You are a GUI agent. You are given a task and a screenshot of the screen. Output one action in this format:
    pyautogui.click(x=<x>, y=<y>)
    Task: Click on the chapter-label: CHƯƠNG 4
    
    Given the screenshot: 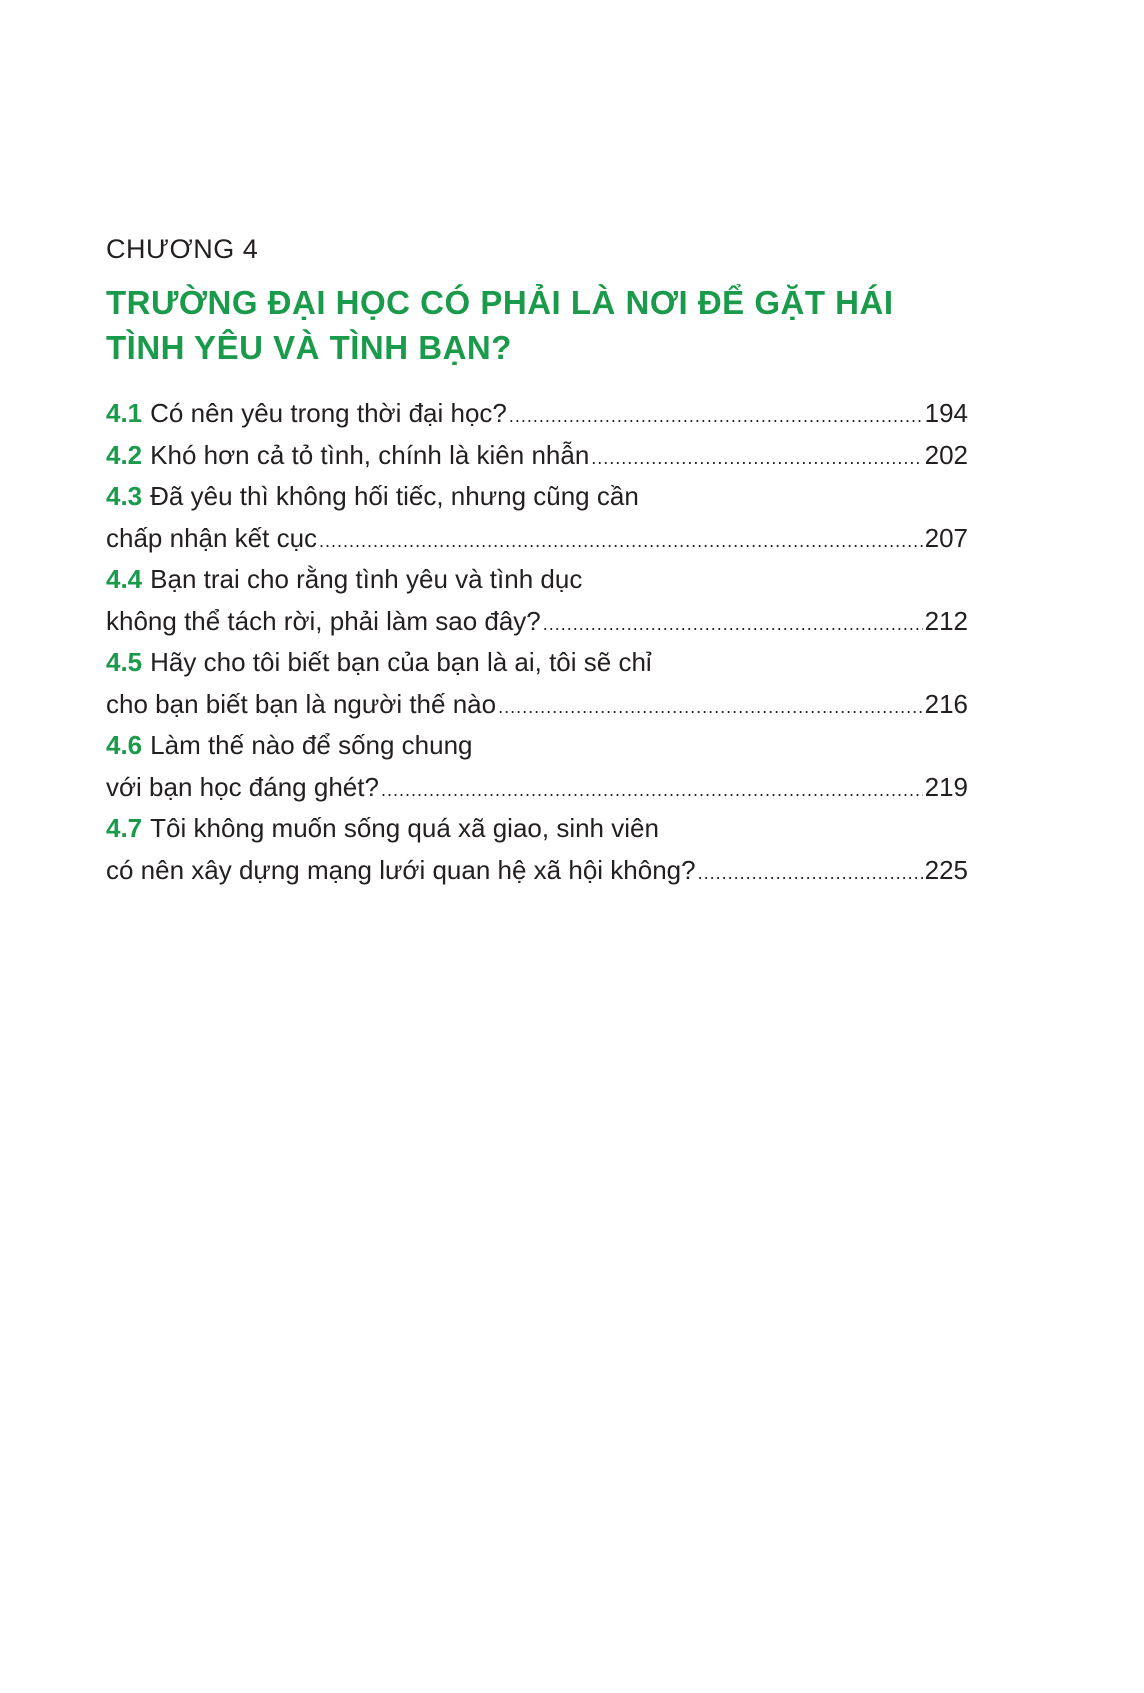 What is the action you would take?
    pyautogui.click(x=182, y=249)
    